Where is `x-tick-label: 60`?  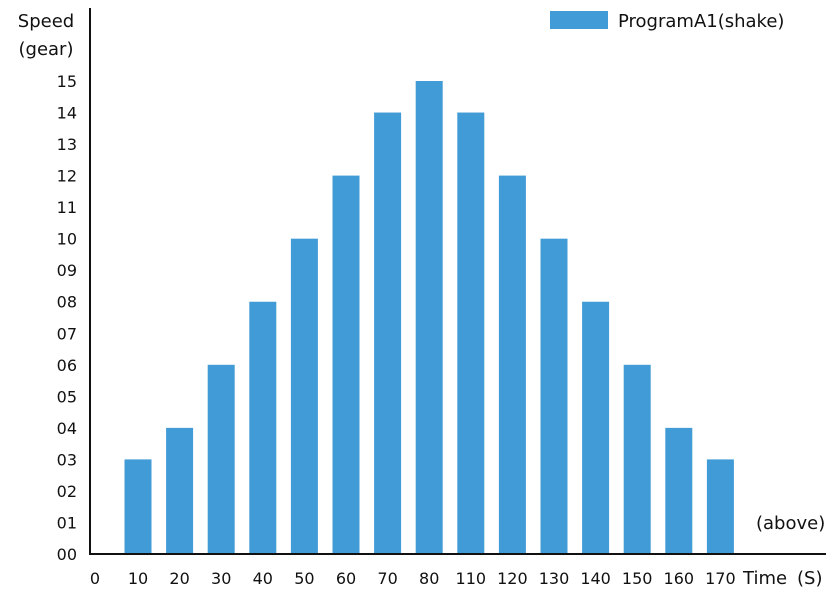
x-tick-label: 60 is located at coordinates (346, 578).